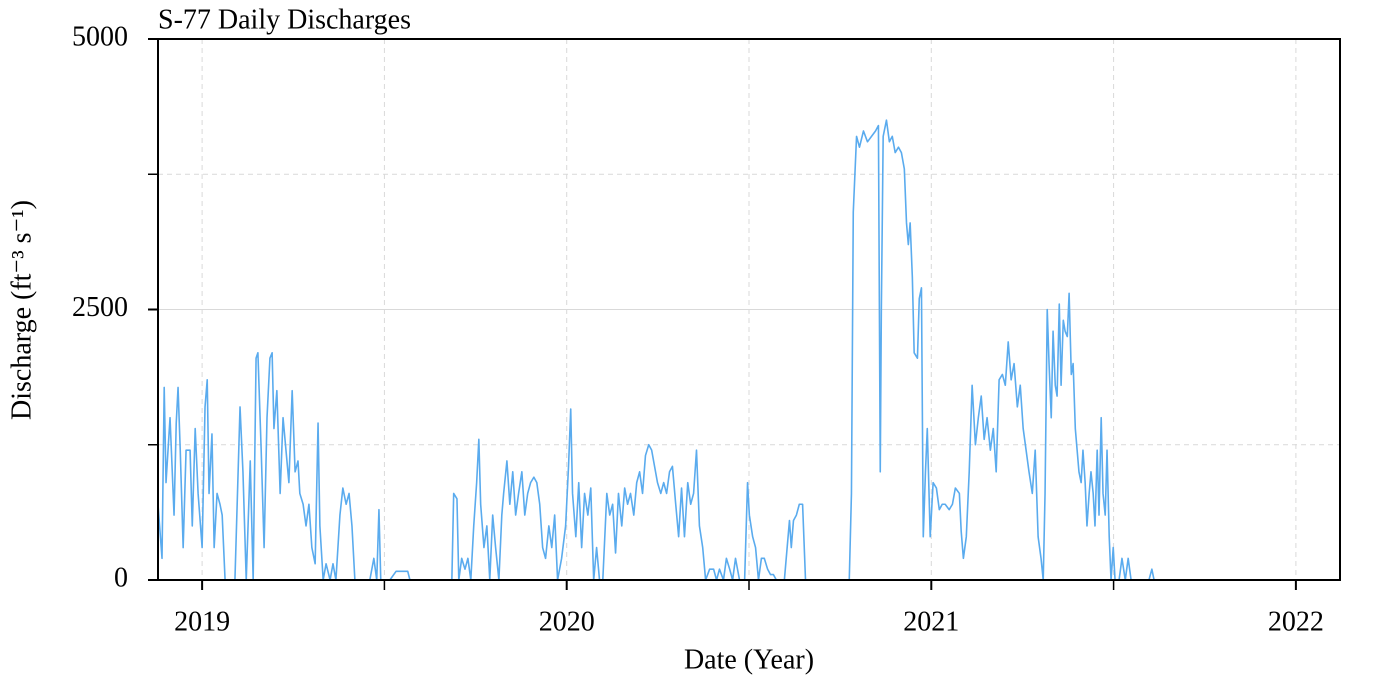  I want to click on y-tick-label: 2500, so click(100, 307).